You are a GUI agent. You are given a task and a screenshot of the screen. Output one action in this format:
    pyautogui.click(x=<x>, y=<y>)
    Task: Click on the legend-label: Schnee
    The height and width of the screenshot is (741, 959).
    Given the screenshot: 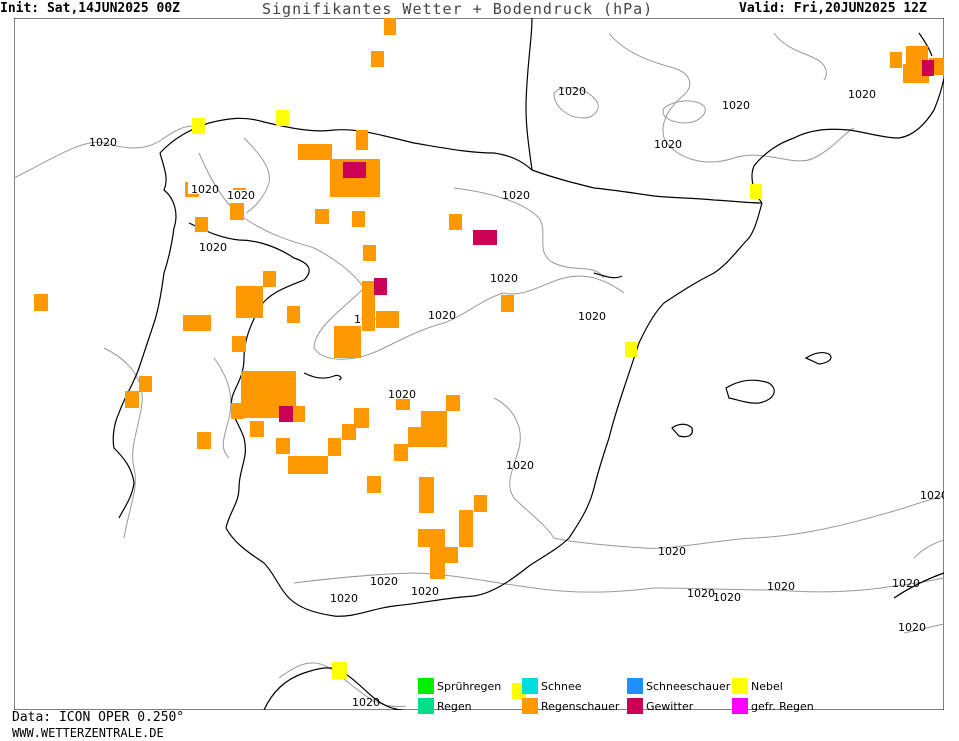 What is the action you would take?
    pyautogui.click(x=561, y=686)
    